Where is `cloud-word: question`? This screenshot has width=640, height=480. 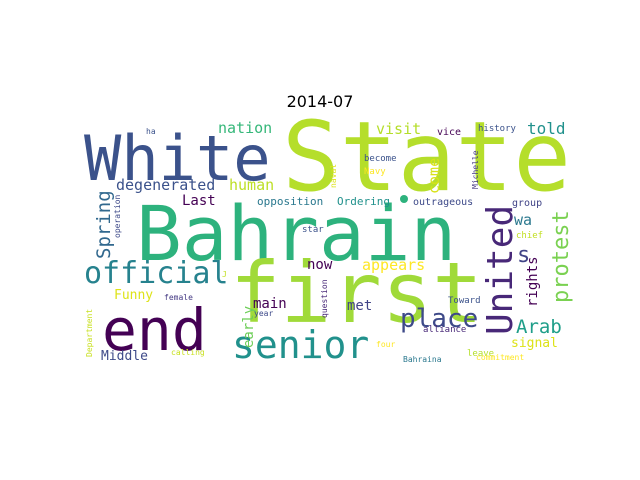 cloud-word: question is located at coordinates (324, 298).